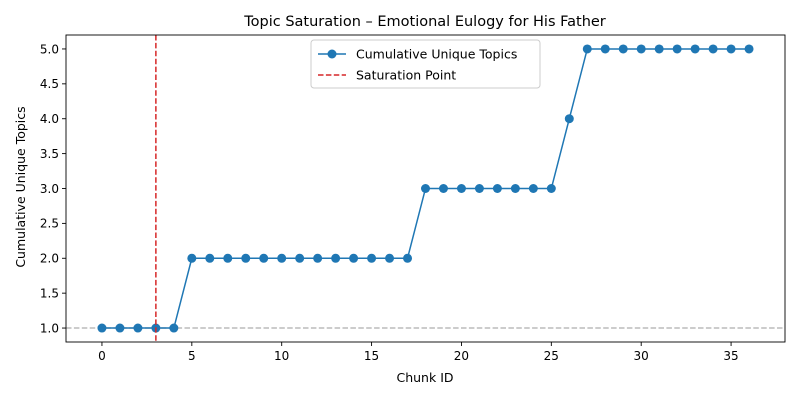 Image resolution: width=800 pixels, height=400 pixels. What do you see at coordinates (730, 356) in the screenshot?
I see `x-tick-label: 35` at bounding box center [730, 356].